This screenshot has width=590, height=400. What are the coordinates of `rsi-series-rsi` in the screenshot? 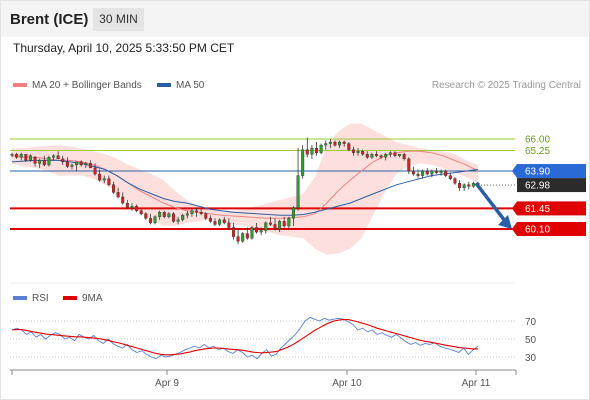 It's located at (245, 338).